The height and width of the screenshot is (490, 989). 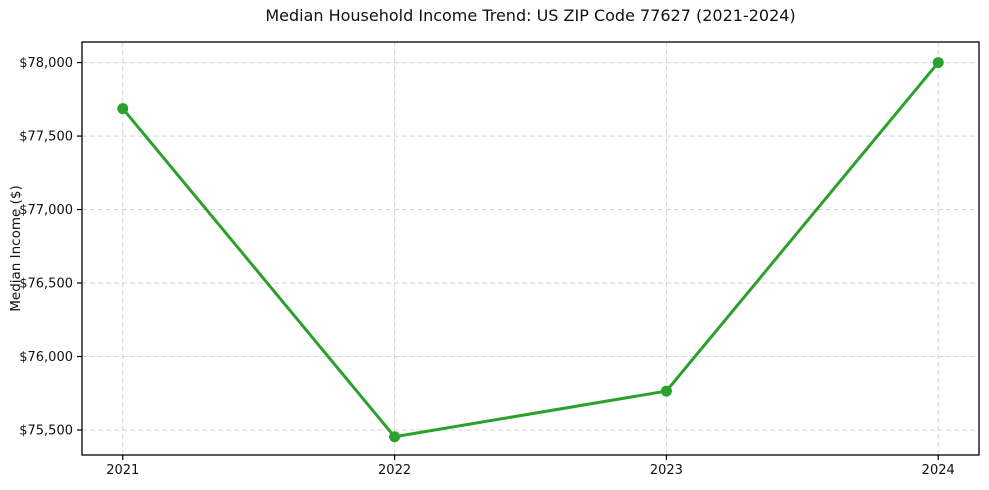 What do you see at coordinates (394, 470) in the screenshot?
I see `x-tick-label: 2022` at bounding box center [394, 470].